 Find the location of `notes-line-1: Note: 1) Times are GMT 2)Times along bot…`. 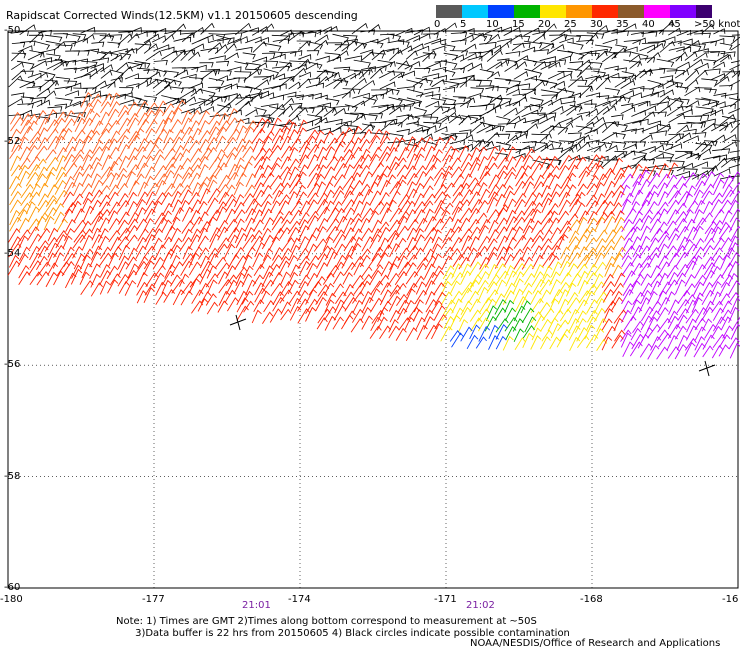

notes-line-1: Note: 1) Times are GMT 2)Times along bot… is located at coordinates (326, 621).